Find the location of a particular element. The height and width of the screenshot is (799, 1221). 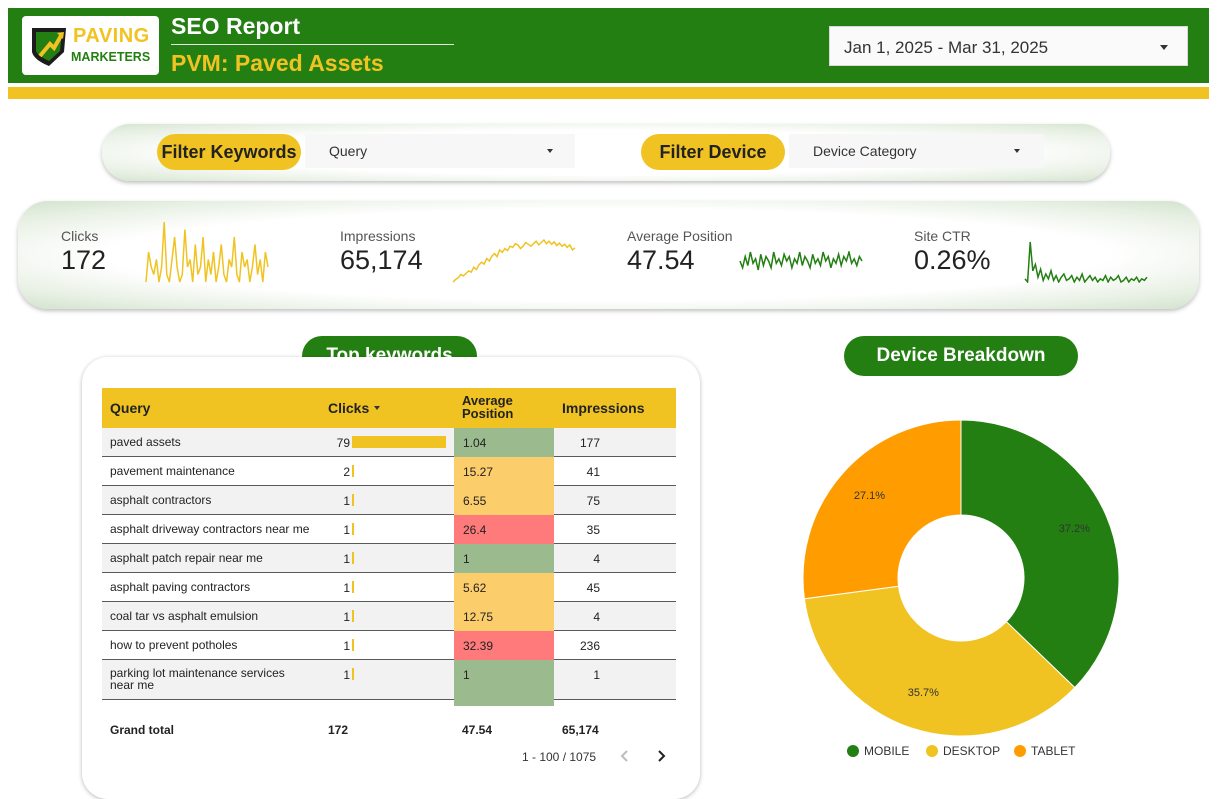

cell-average-position: 1 is located at coordinates (466, 675).